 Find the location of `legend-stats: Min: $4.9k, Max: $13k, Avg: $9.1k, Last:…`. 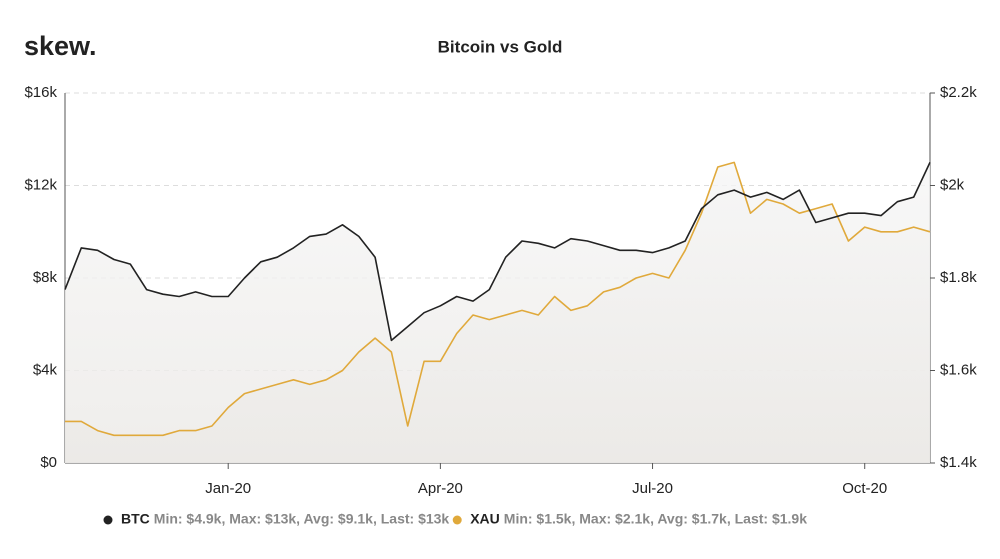

legend-stats: Min: $4.9k, Max: $13k, Avg: $9.1k, Last:… is located at coordinates (302, 519).